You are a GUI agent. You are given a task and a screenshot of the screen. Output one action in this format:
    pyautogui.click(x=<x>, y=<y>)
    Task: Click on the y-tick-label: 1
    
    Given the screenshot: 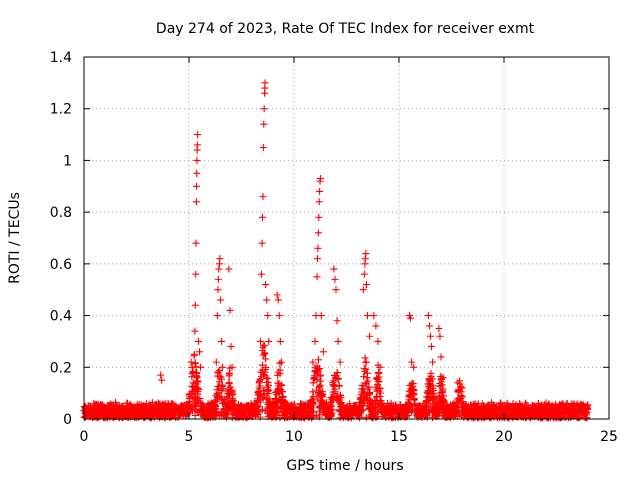 What is the action you would take?
    pyautogui.click(x=67, y=161)
    